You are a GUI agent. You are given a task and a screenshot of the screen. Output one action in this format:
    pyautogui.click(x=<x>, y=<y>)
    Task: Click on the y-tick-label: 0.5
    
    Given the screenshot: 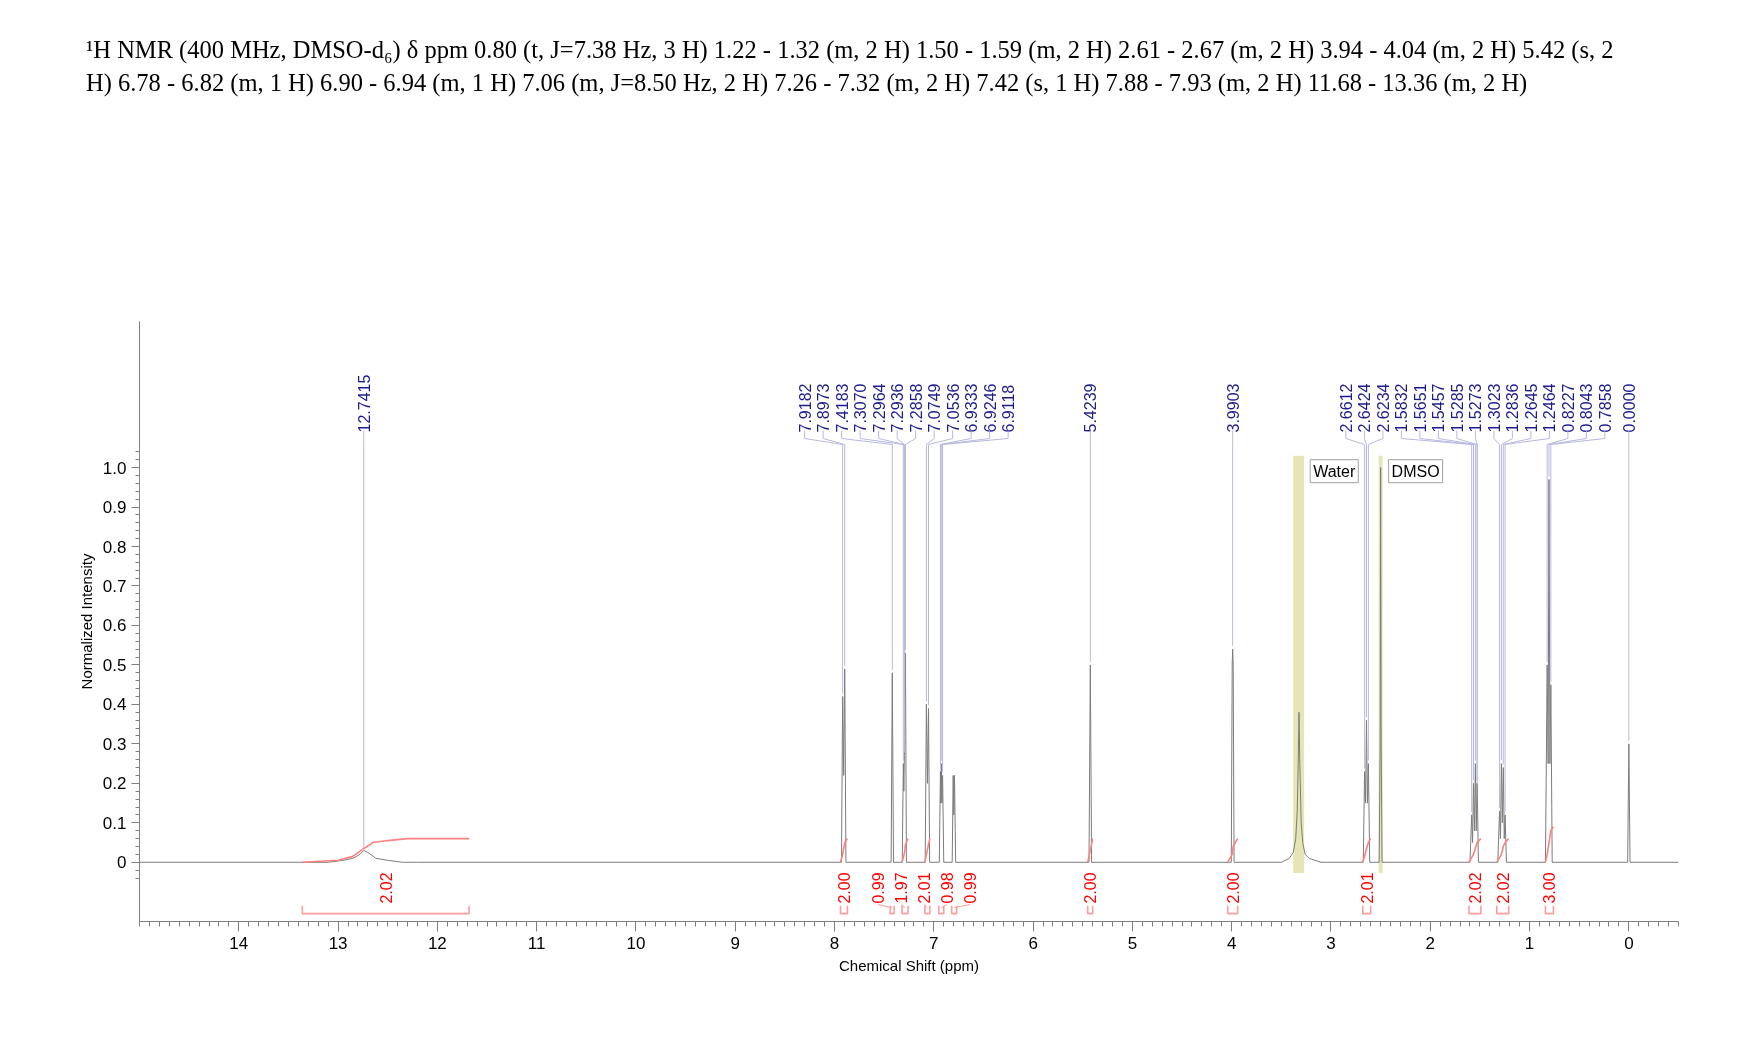 What is the action you would take?
    pyautogui.click(x=114, y=665)
    